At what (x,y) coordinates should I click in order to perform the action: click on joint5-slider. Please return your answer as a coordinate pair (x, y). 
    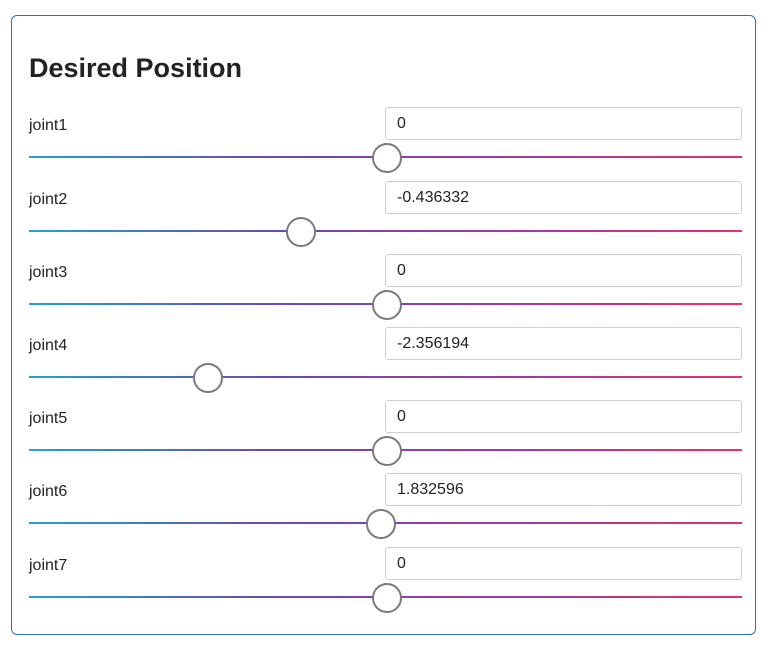
    Looking at the image, I should click on (385, 451).